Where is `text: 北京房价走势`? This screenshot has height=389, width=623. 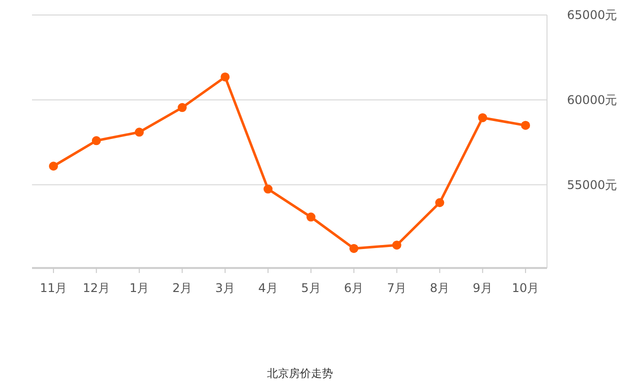 text: 北京房价走势 is located at coordinates (300, 373).